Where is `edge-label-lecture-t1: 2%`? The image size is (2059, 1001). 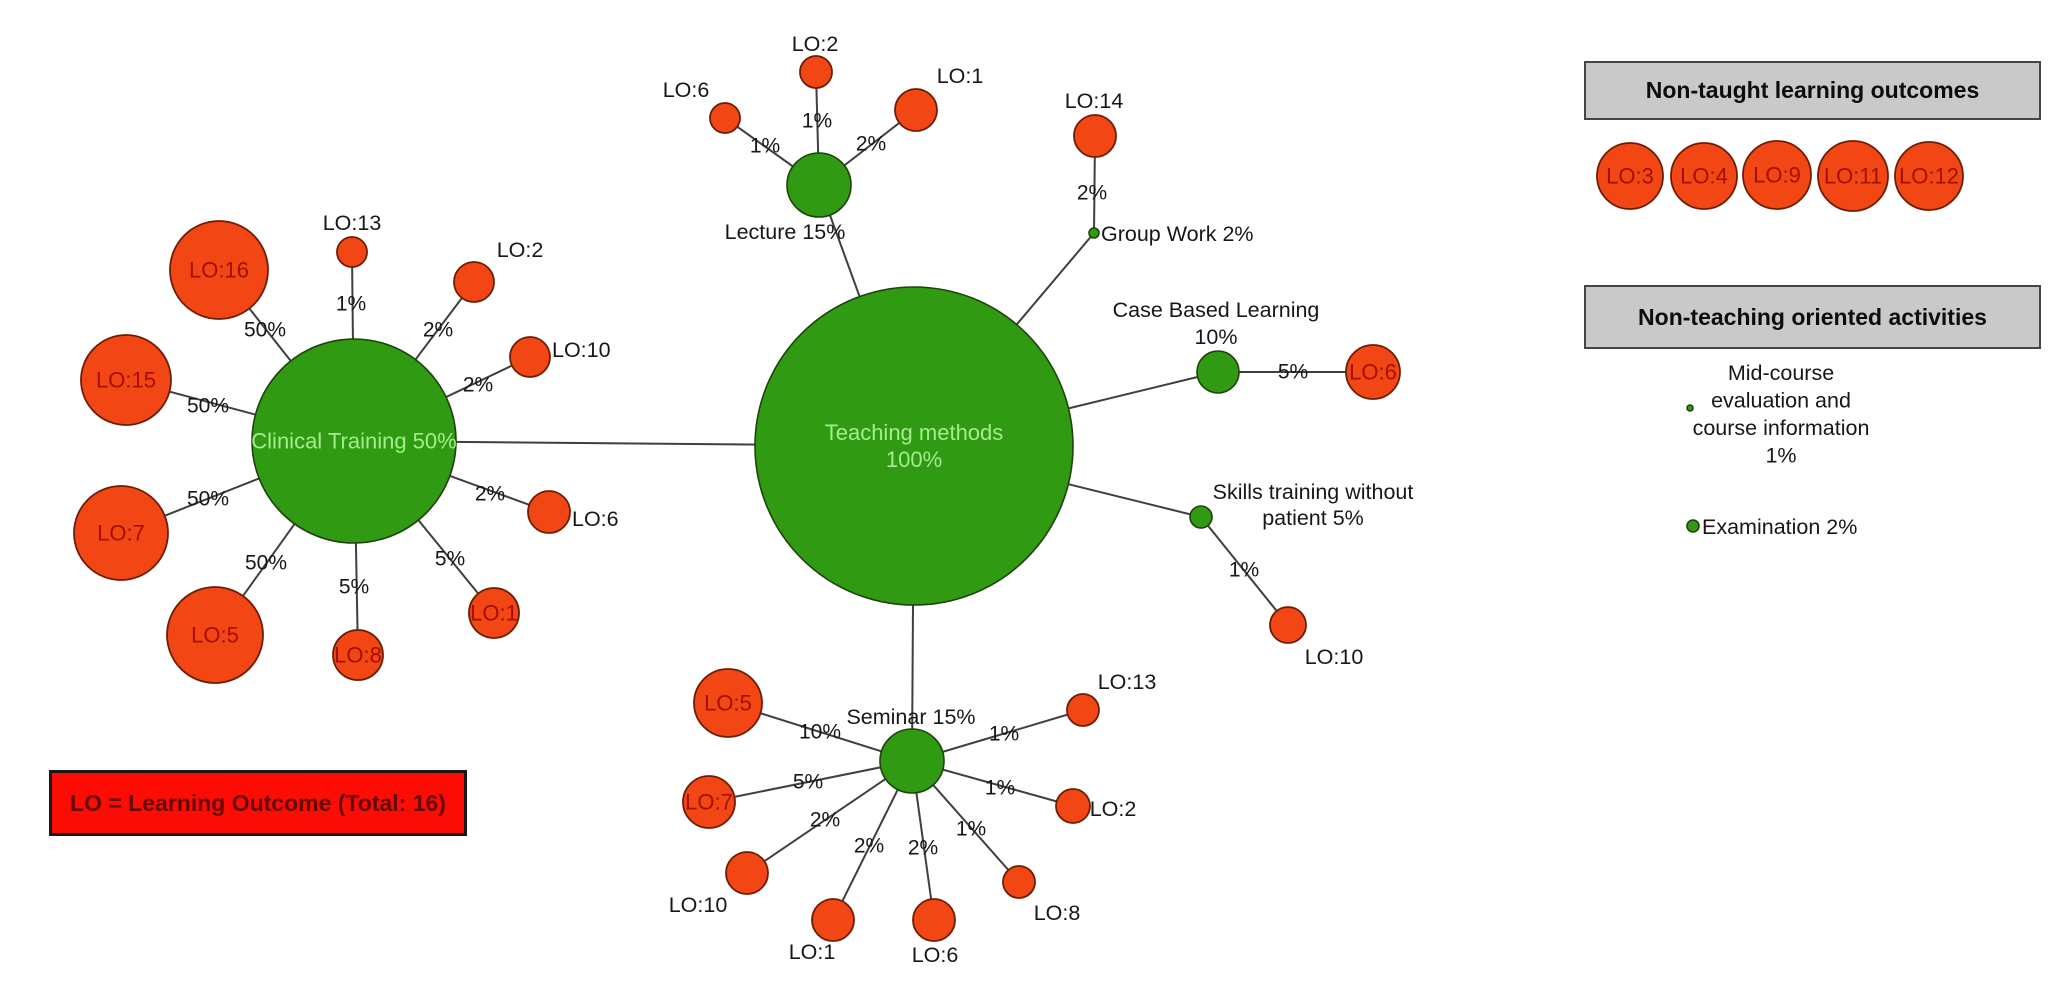
edge-label-lecture-t1: 2% is located at coordinates (871, 144).